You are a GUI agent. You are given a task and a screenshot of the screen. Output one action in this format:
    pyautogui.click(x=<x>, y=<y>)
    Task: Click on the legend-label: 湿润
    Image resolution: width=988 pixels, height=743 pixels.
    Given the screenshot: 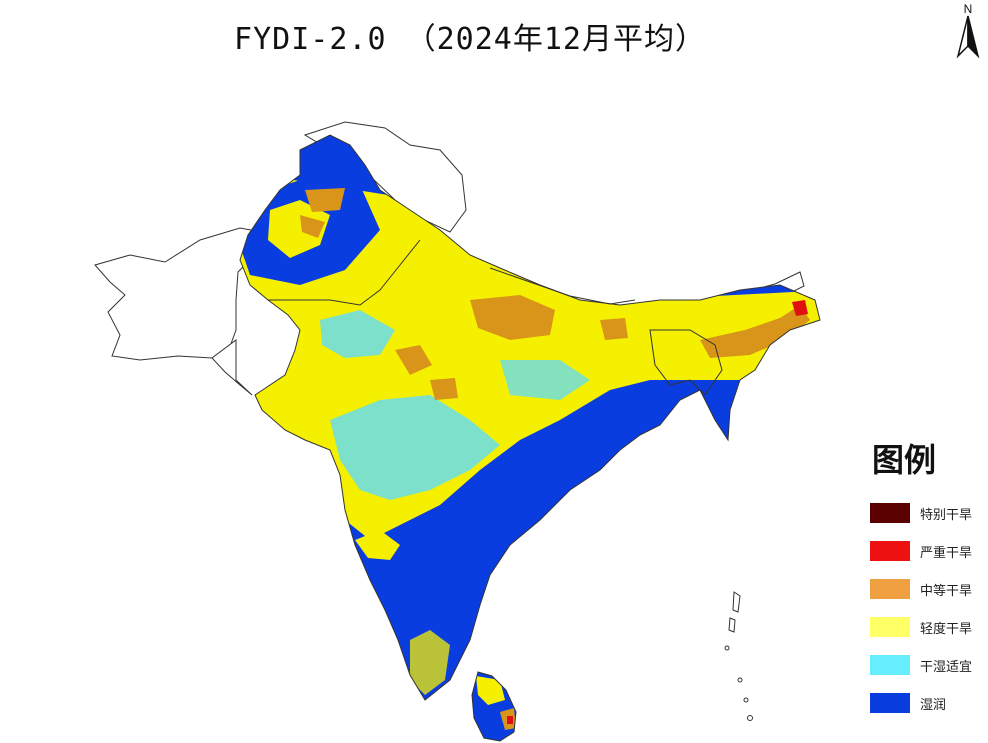 What is the action you would take?
    pyautogui.click(x=933, y=705)
    